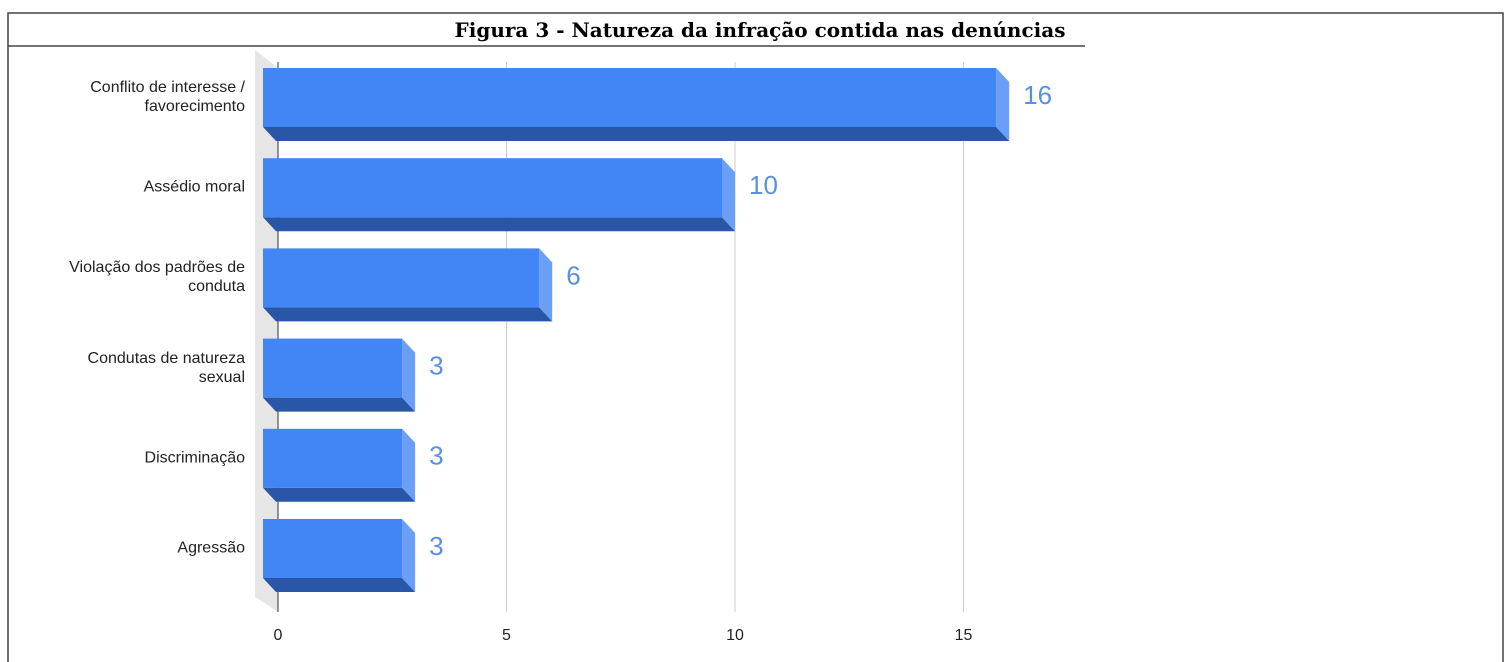  Describe the element at coordinates (278, 635) in the screenshot. I see `x-tick-label: 0` at that location.